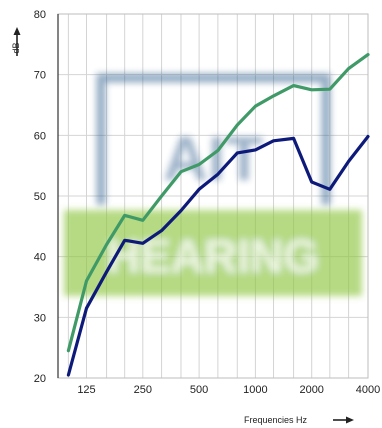 The height and width of the screenshot is (428, 382). Describe the element at coordinates (199, 390) in the screenshot. I see `x-tick-label: 500` at that location.